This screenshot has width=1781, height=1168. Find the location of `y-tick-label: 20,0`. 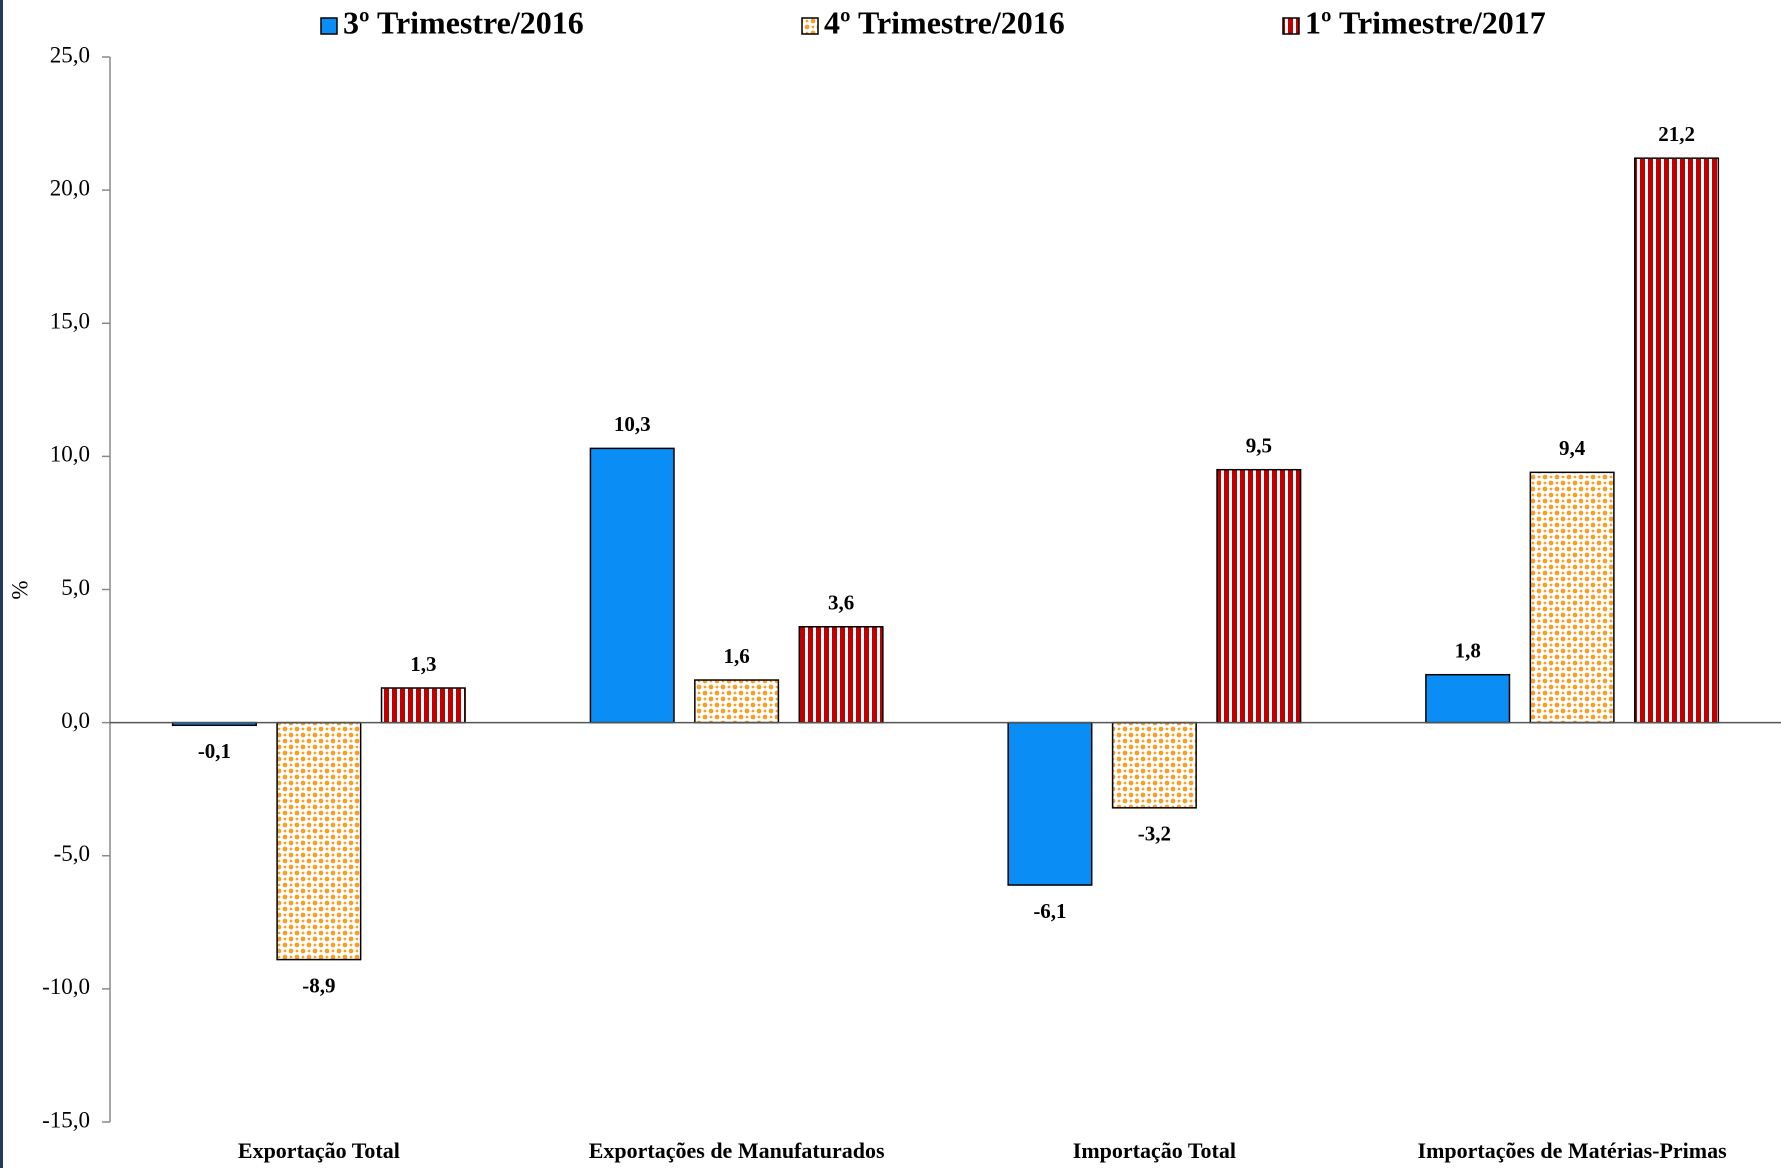

y-tick-label: 20,0 is located at coordinates (70, 187).